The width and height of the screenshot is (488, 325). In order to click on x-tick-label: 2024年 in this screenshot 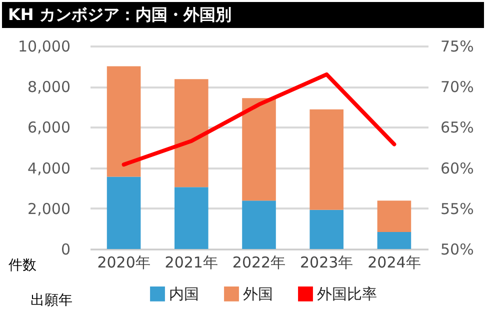, I will do `click(394, 263)`.